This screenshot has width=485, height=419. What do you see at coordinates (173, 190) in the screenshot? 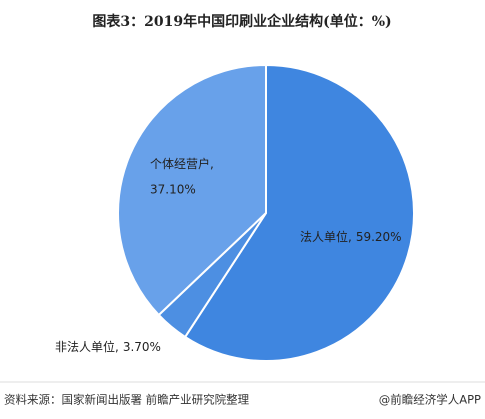
I see `value-label: 37.10%` at bounding box center [173, 190].